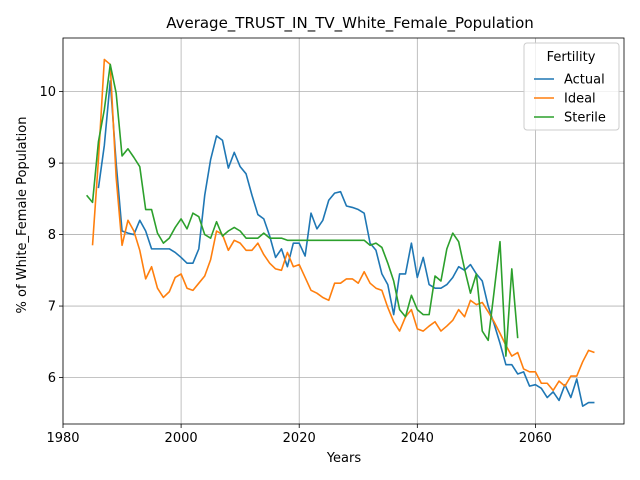 This screenshot has height=480, width=640. Describe the element at coordinates (62, 438) in the screenshot. I see `x-tick-label: 1980` at that location.